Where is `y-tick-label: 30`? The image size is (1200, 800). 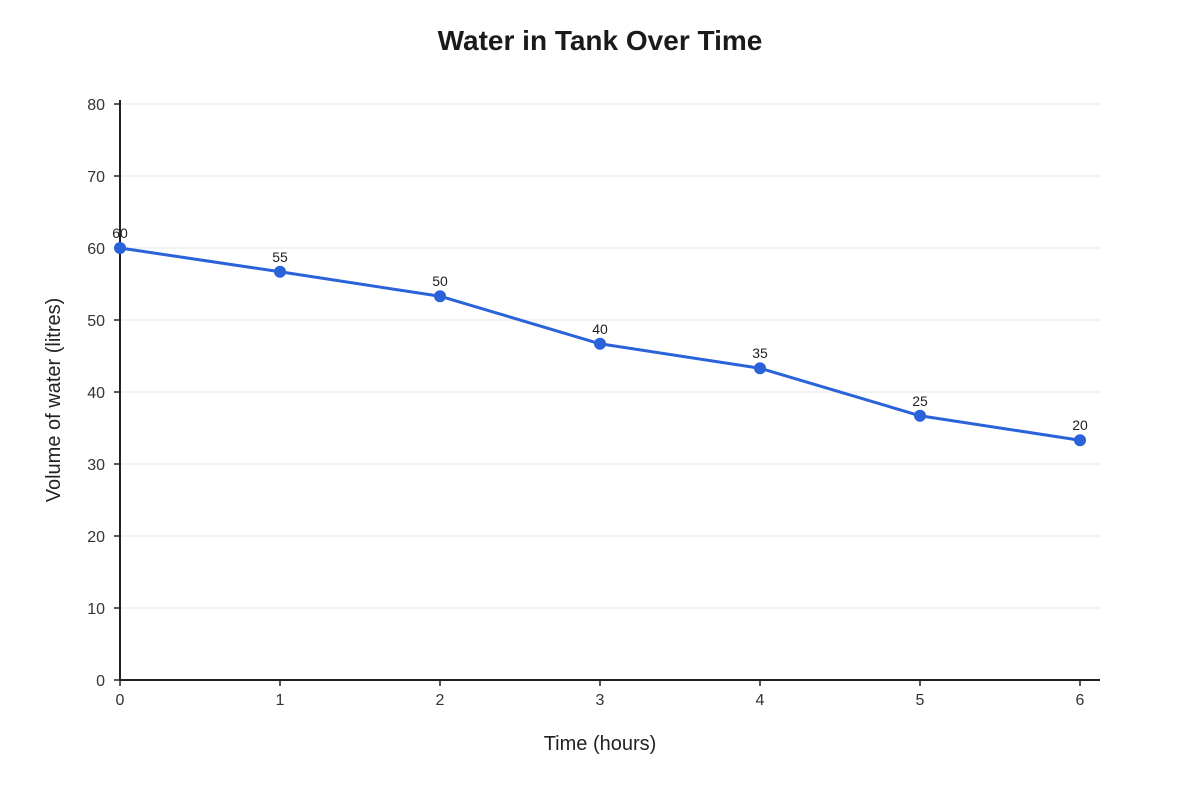 y-tick-label: 30 is located at coordinates (96, 465).